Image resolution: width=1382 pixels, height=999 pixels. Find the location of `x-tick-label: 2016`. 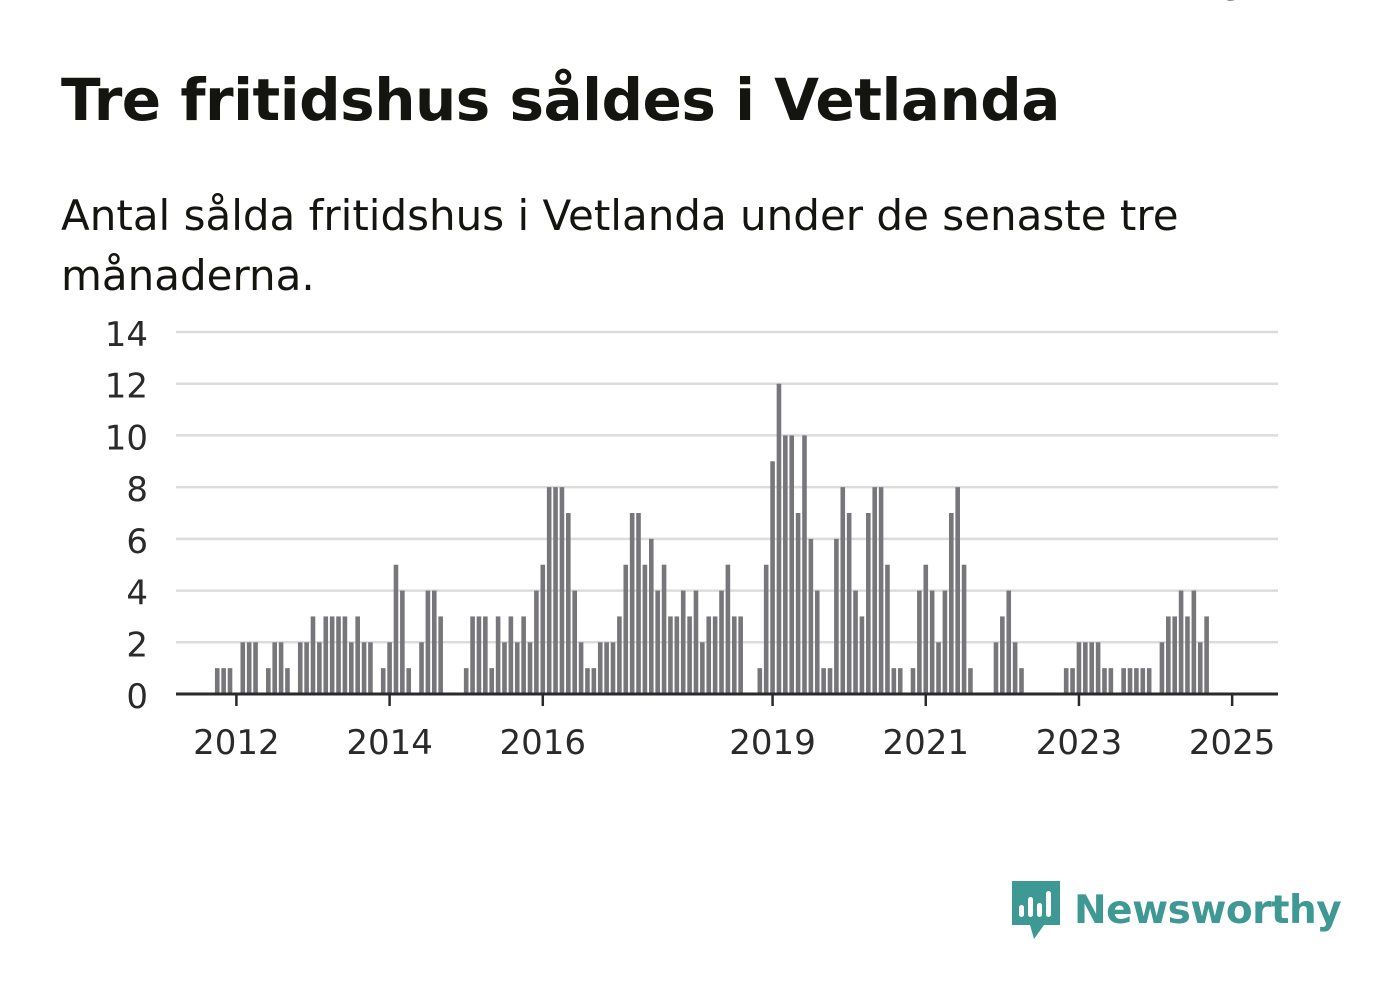

x-tick-label: 2016 is located at coordinates (543, 743).